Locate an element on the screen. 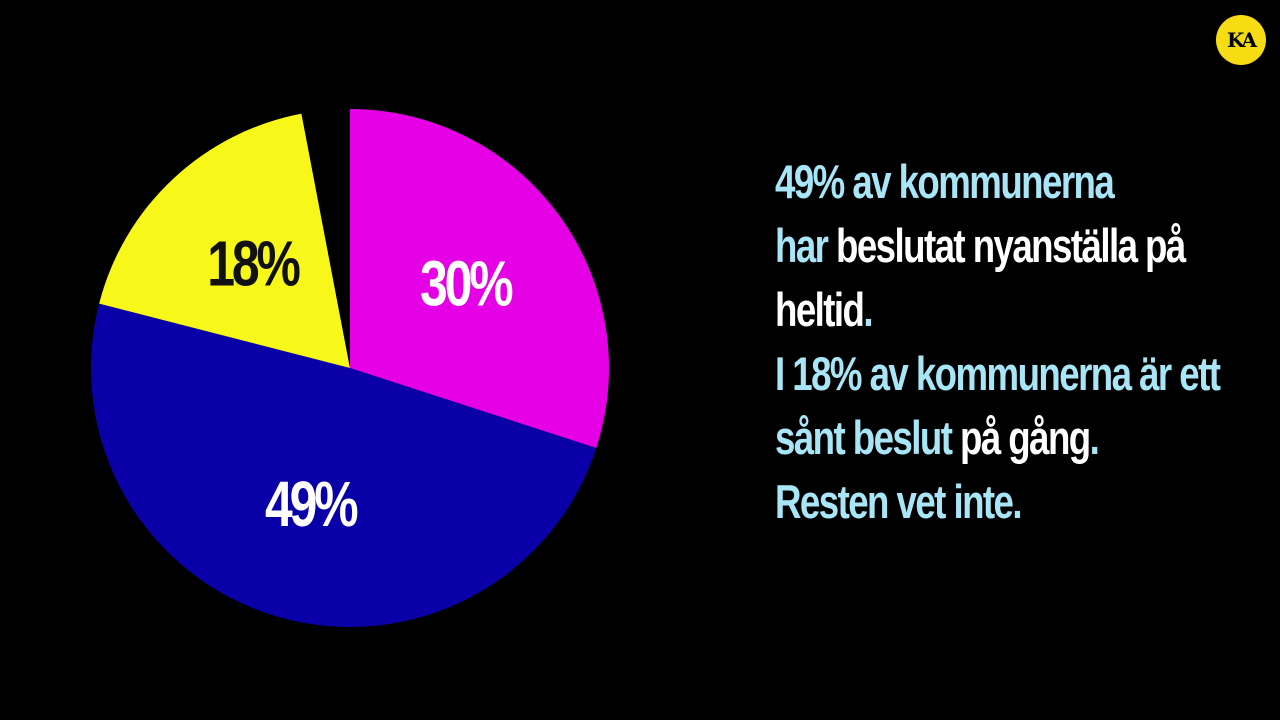  caption-text: heltid is located at coordinates (820, 309).